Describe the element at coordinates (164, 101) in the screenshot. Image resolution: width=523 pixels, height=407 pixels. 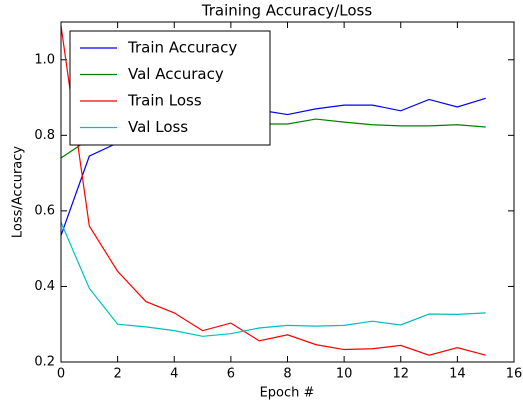
I see `legend-label: Train Loss` at that location.